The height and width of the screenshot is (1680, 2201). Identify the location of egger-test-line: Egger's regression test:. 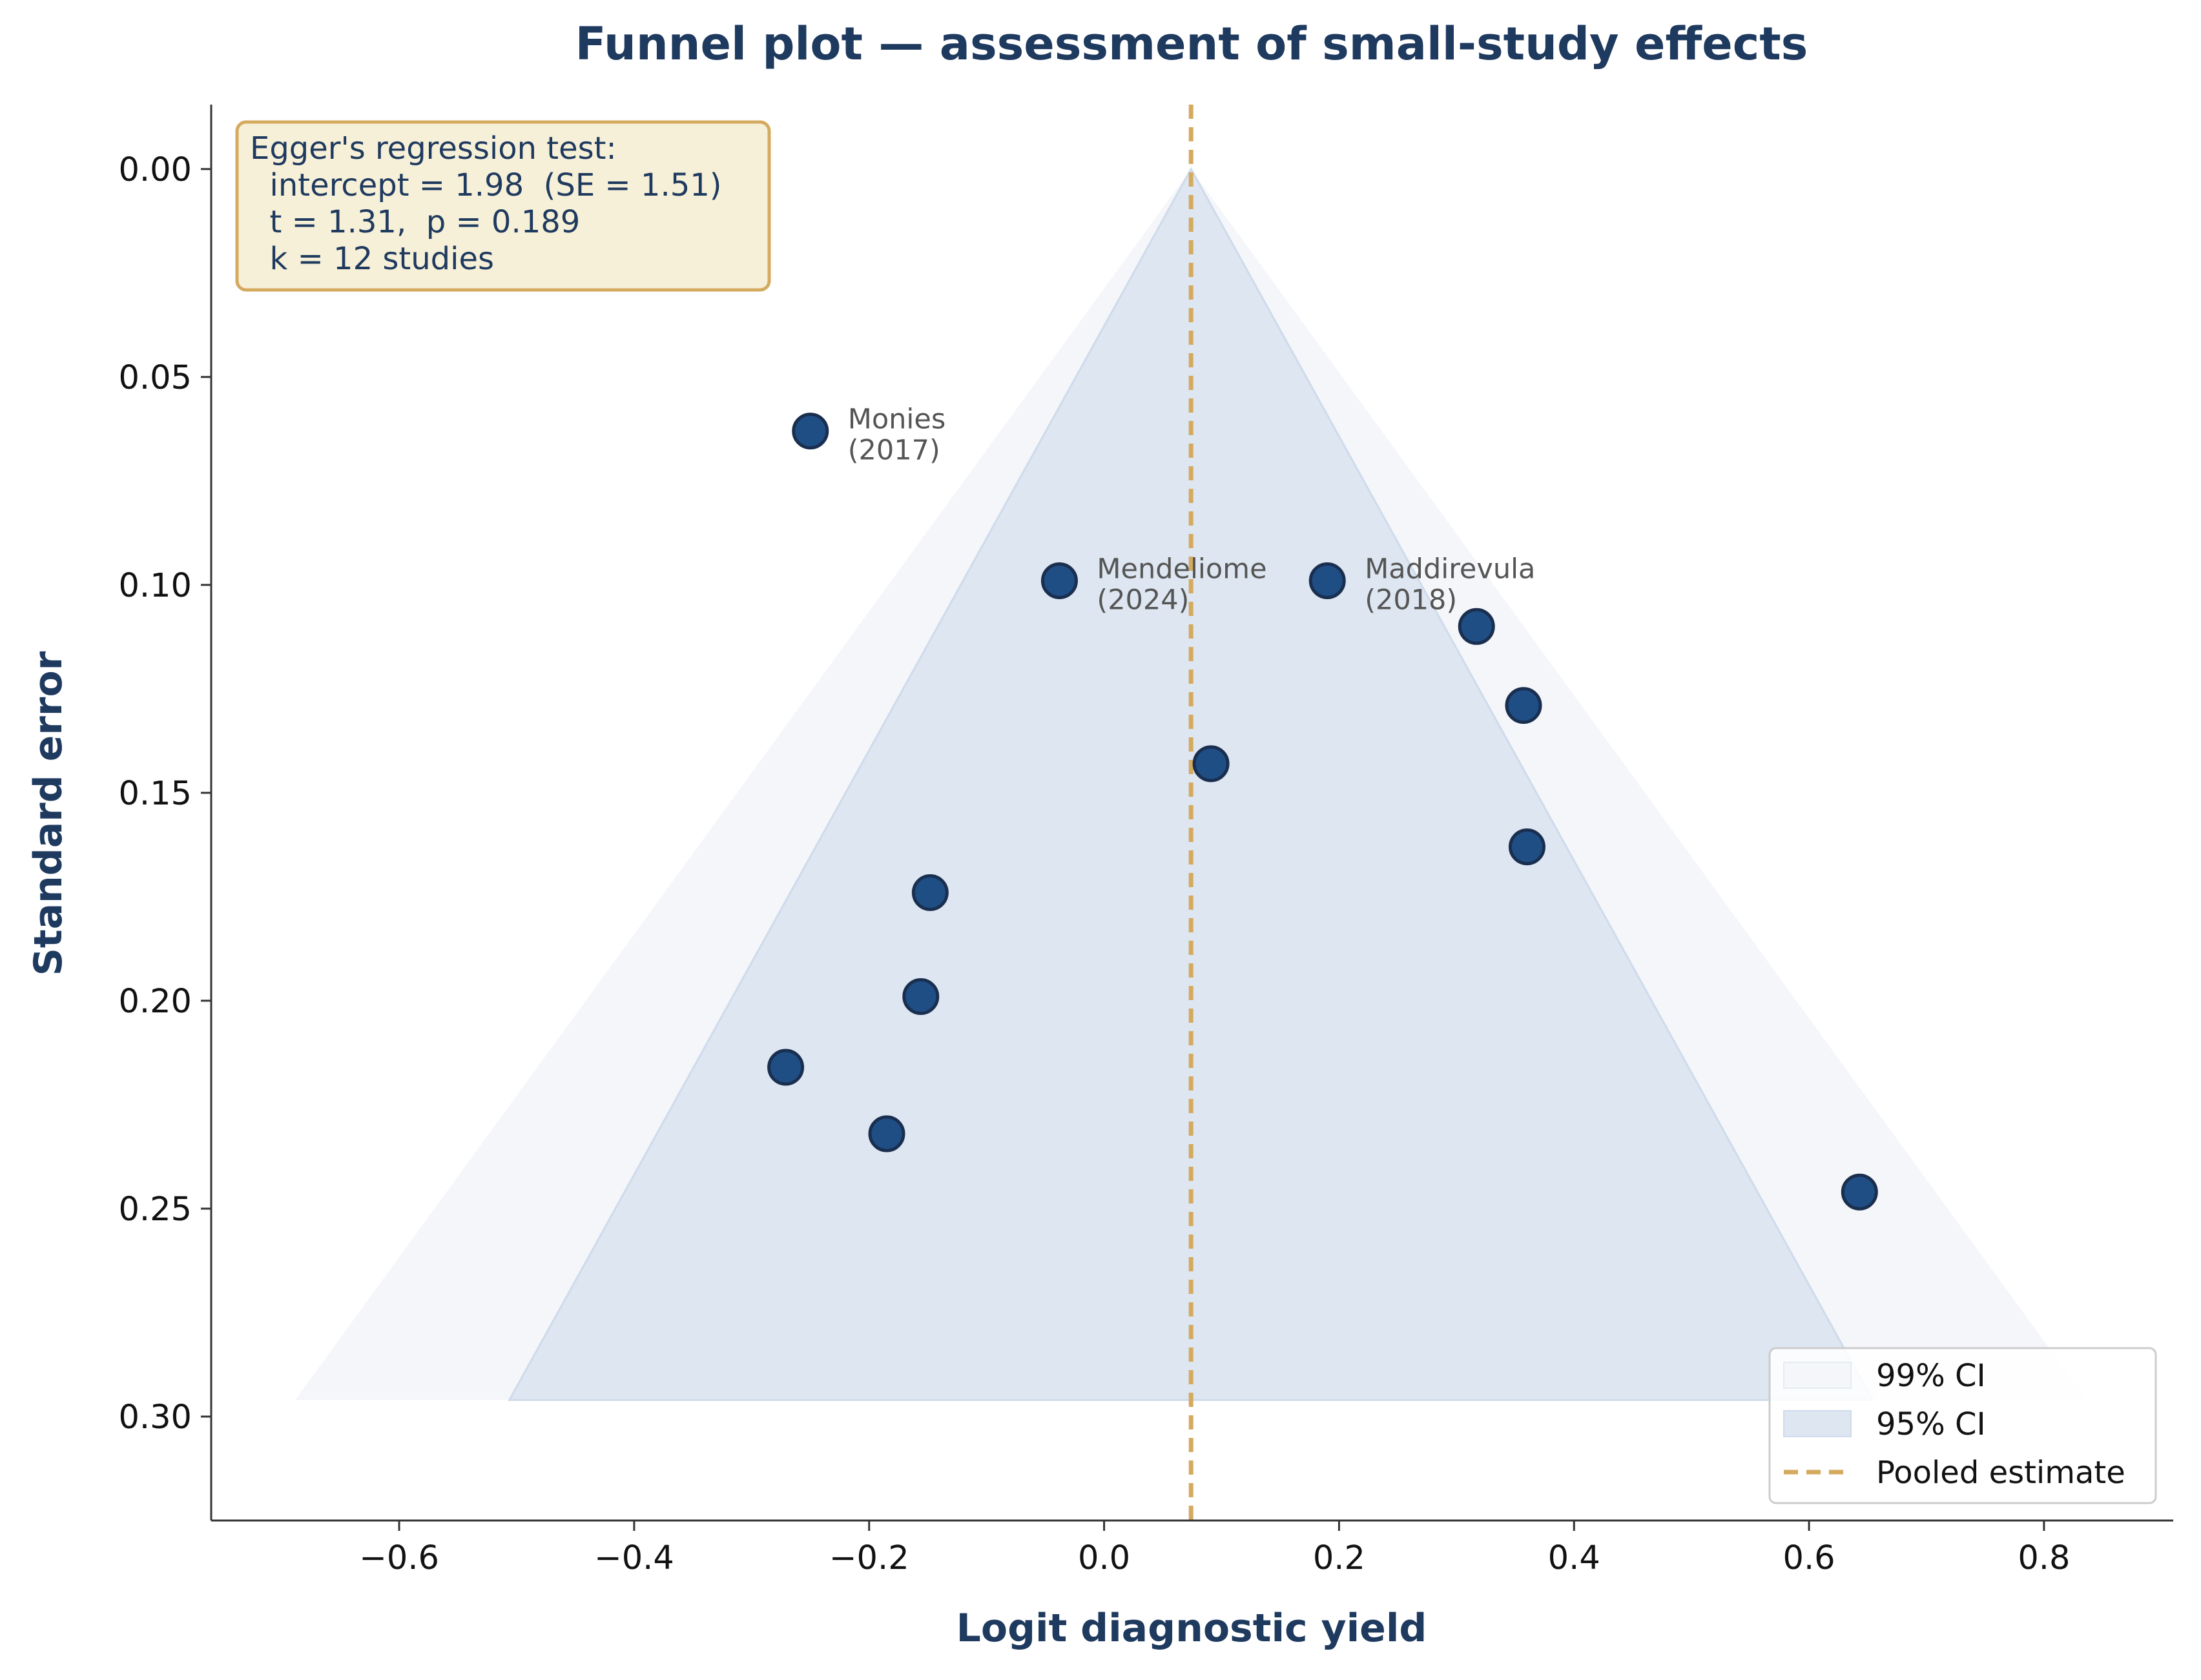
(434, 148).